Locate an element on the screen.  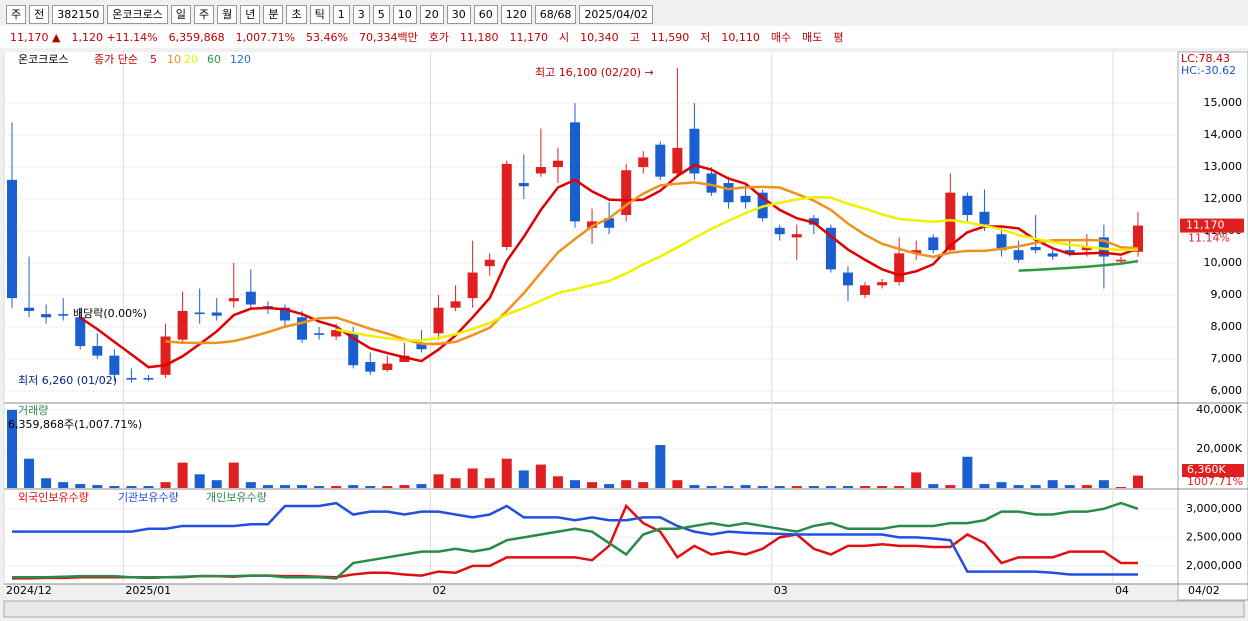
quote-item: 1,007.71% is located at coordinates (265, 37).